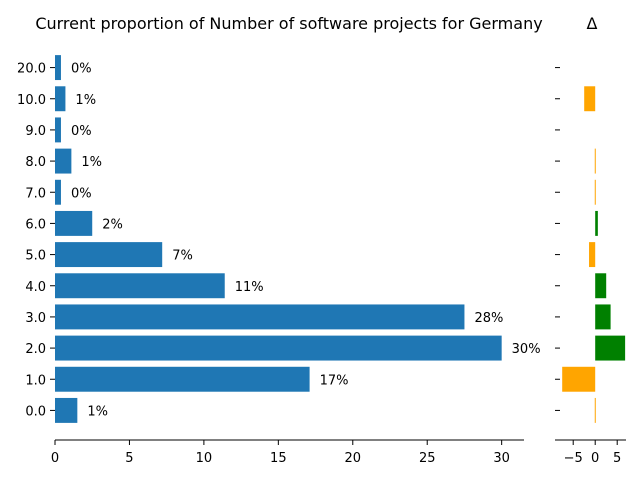 The image size is (640, 480). What do you see at coordinates (109, 255) in the screenshot?
I see `bar-5.0` at bounding box center [109, 255].